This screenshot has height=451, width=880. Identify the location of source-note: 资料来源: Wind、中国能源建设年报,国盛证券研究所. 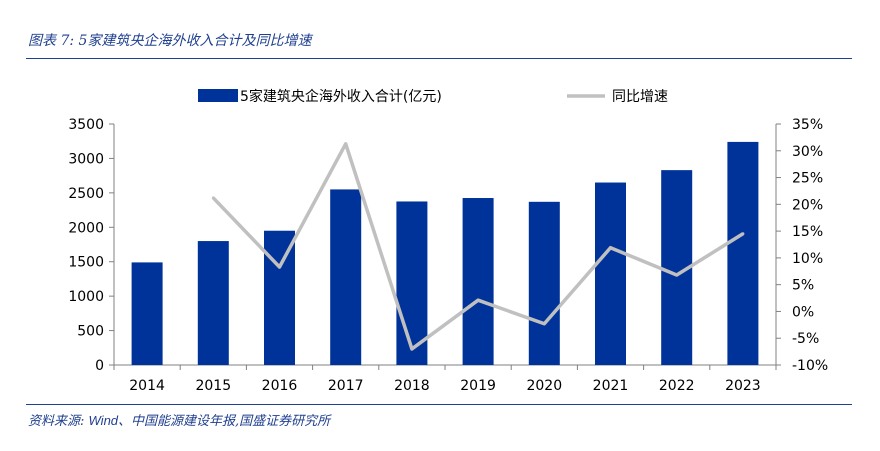
(179, 419).